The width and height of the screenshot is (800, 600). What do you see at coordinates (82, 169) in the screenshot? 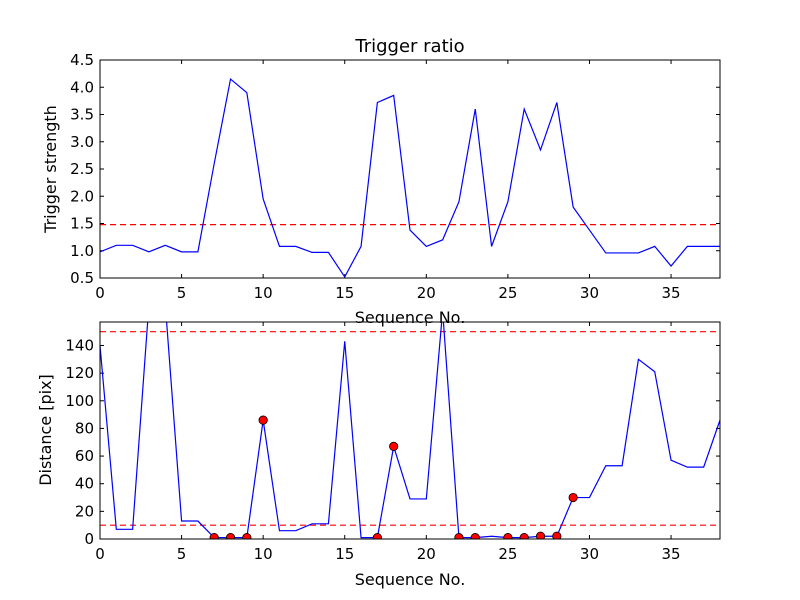
I see `y-tick-label: 2.5` at bounding box center [82, 169].